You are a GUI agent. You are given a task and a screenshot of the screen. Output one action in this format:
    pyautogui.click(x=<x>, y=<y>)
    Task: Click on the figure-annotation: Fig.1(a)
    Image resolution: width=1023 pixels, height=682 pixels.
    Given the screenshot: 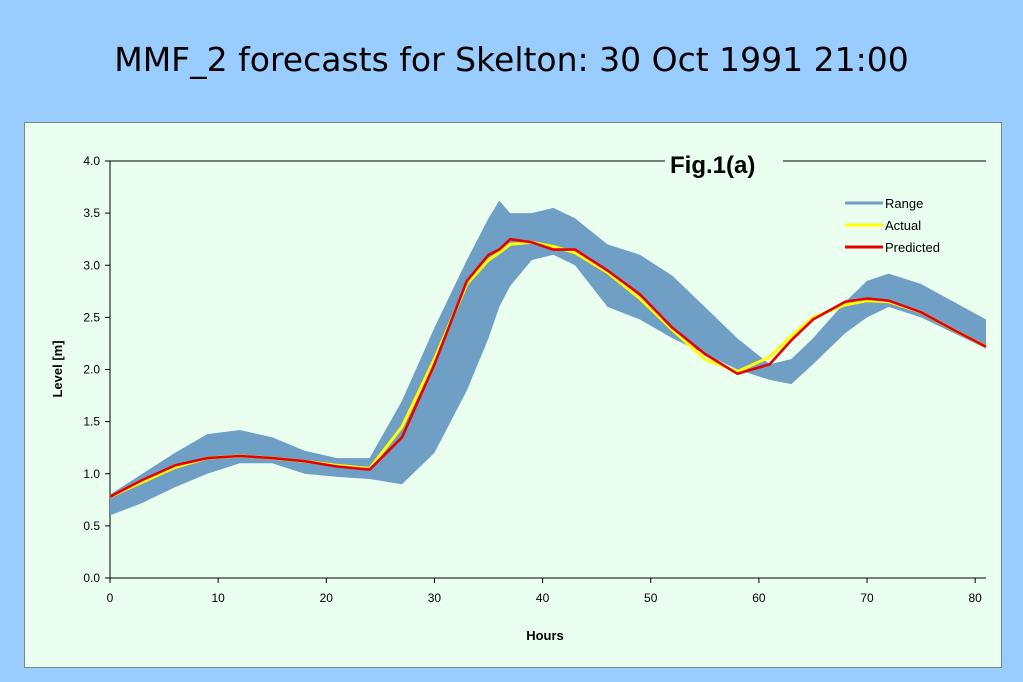 What is the action you would take?
    pyautogui.click(x=712, y=165)
    